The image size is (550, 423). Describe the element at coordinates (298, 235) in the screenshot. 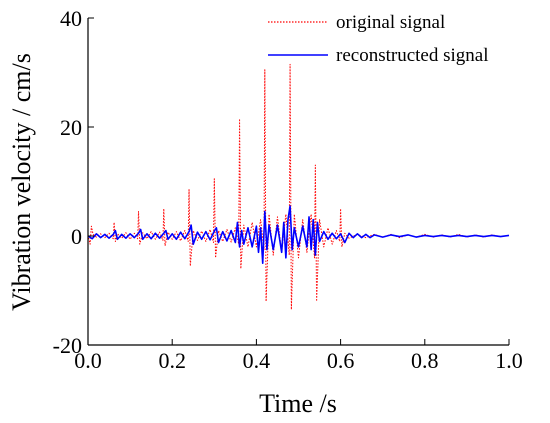

I see `series-line-reconstructed` at that location.